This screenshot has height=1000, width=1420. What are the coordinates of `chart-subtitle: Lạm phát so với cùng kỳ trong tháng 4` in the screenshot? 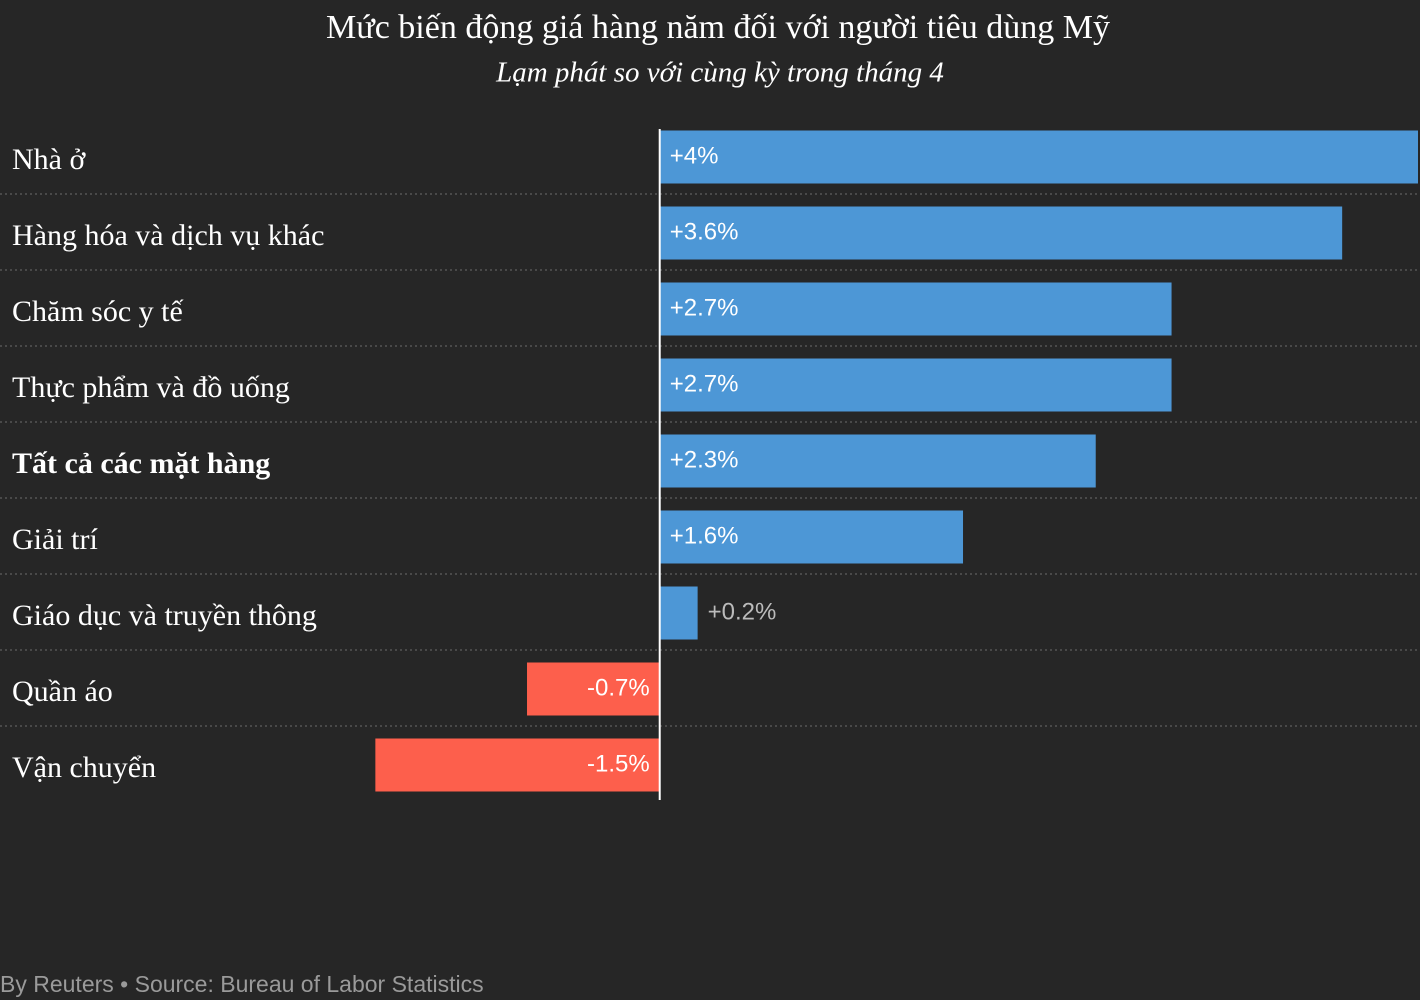 It's located at (719, 73).